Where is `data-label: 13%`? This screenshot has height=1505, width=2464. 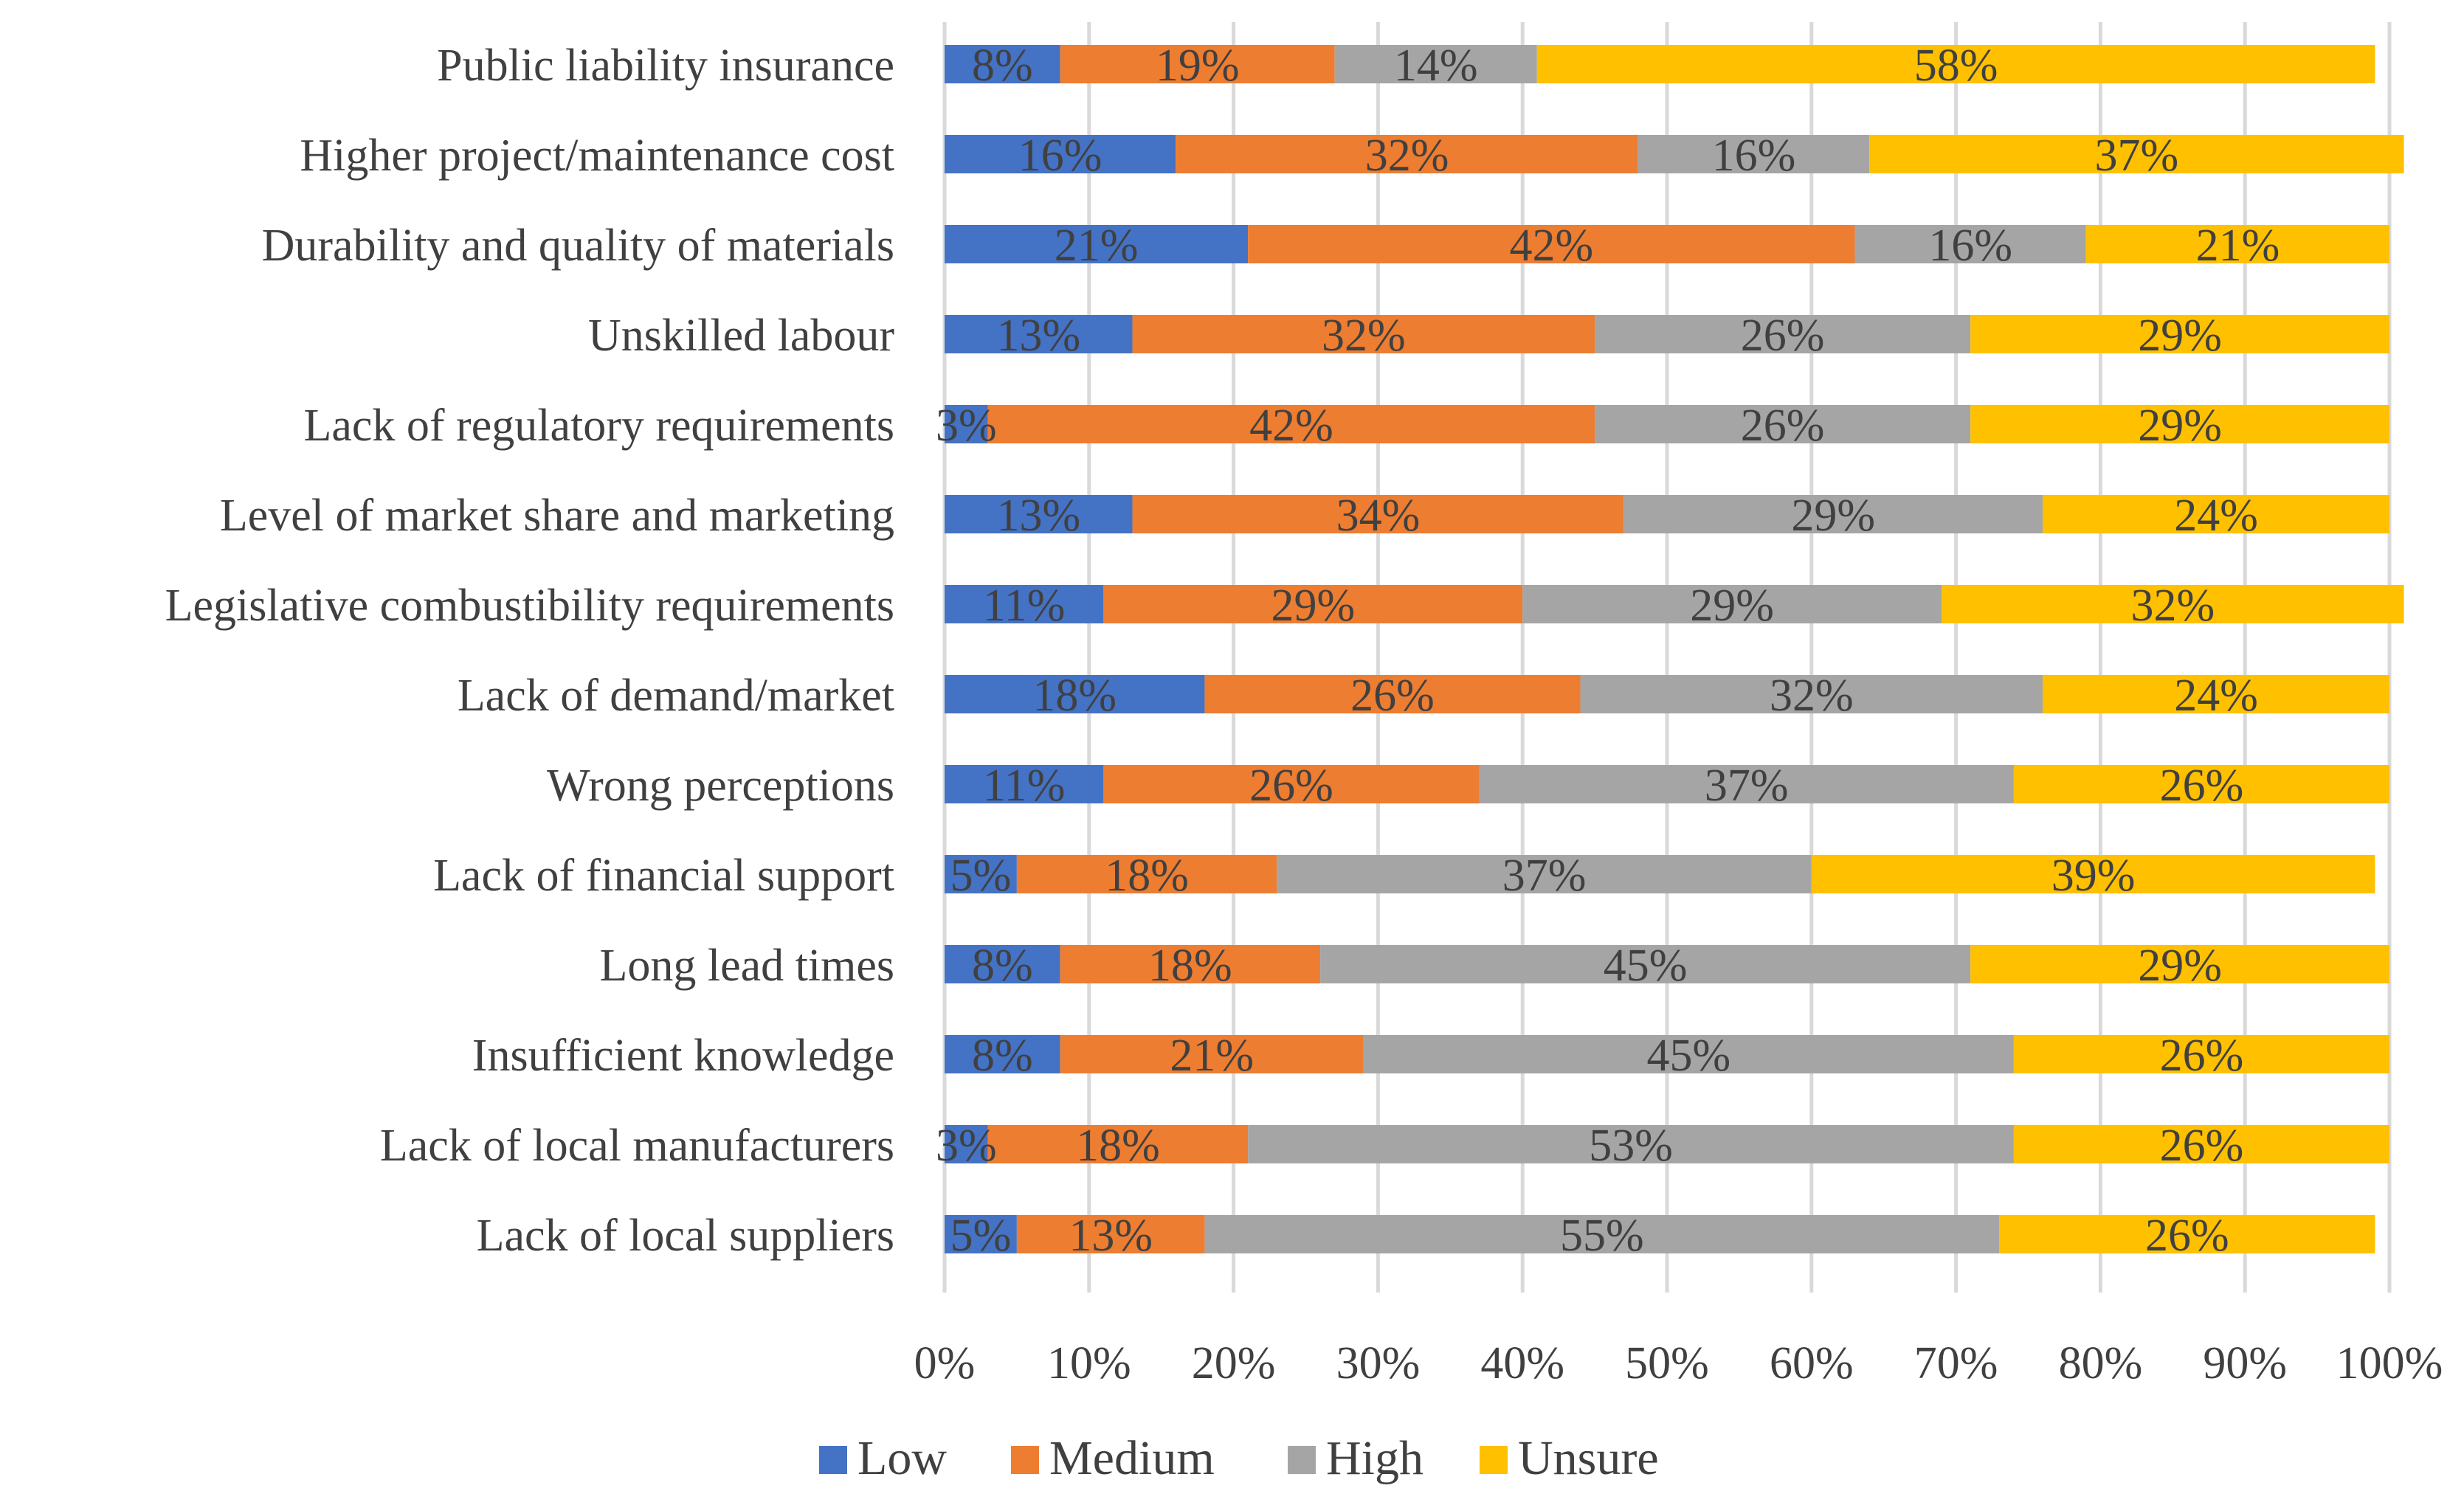 data-label: 13% is located at coordinates (1111, 1236).